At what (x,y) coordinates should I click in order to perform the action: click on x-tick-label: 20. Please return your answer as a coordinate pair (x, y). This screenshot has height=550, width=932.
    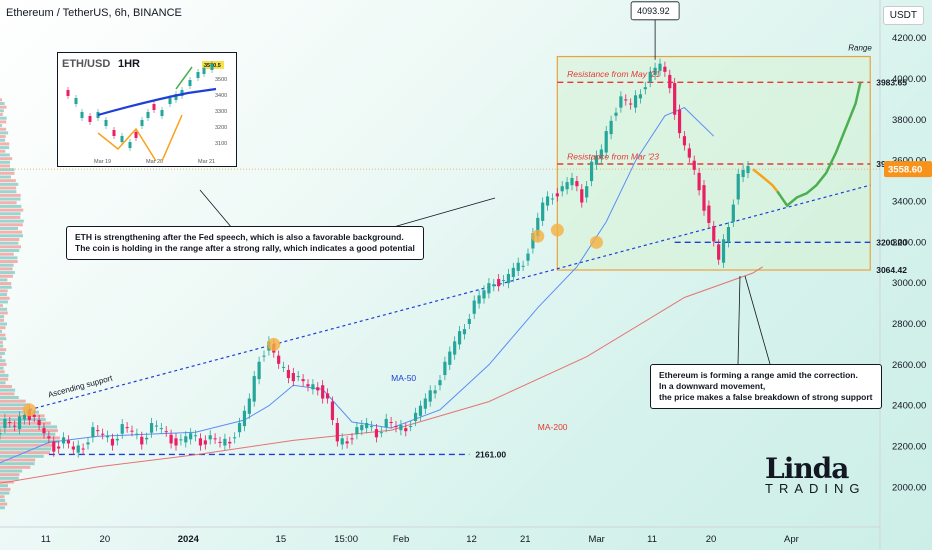
    Looking at the image, I should click on (105, 539).